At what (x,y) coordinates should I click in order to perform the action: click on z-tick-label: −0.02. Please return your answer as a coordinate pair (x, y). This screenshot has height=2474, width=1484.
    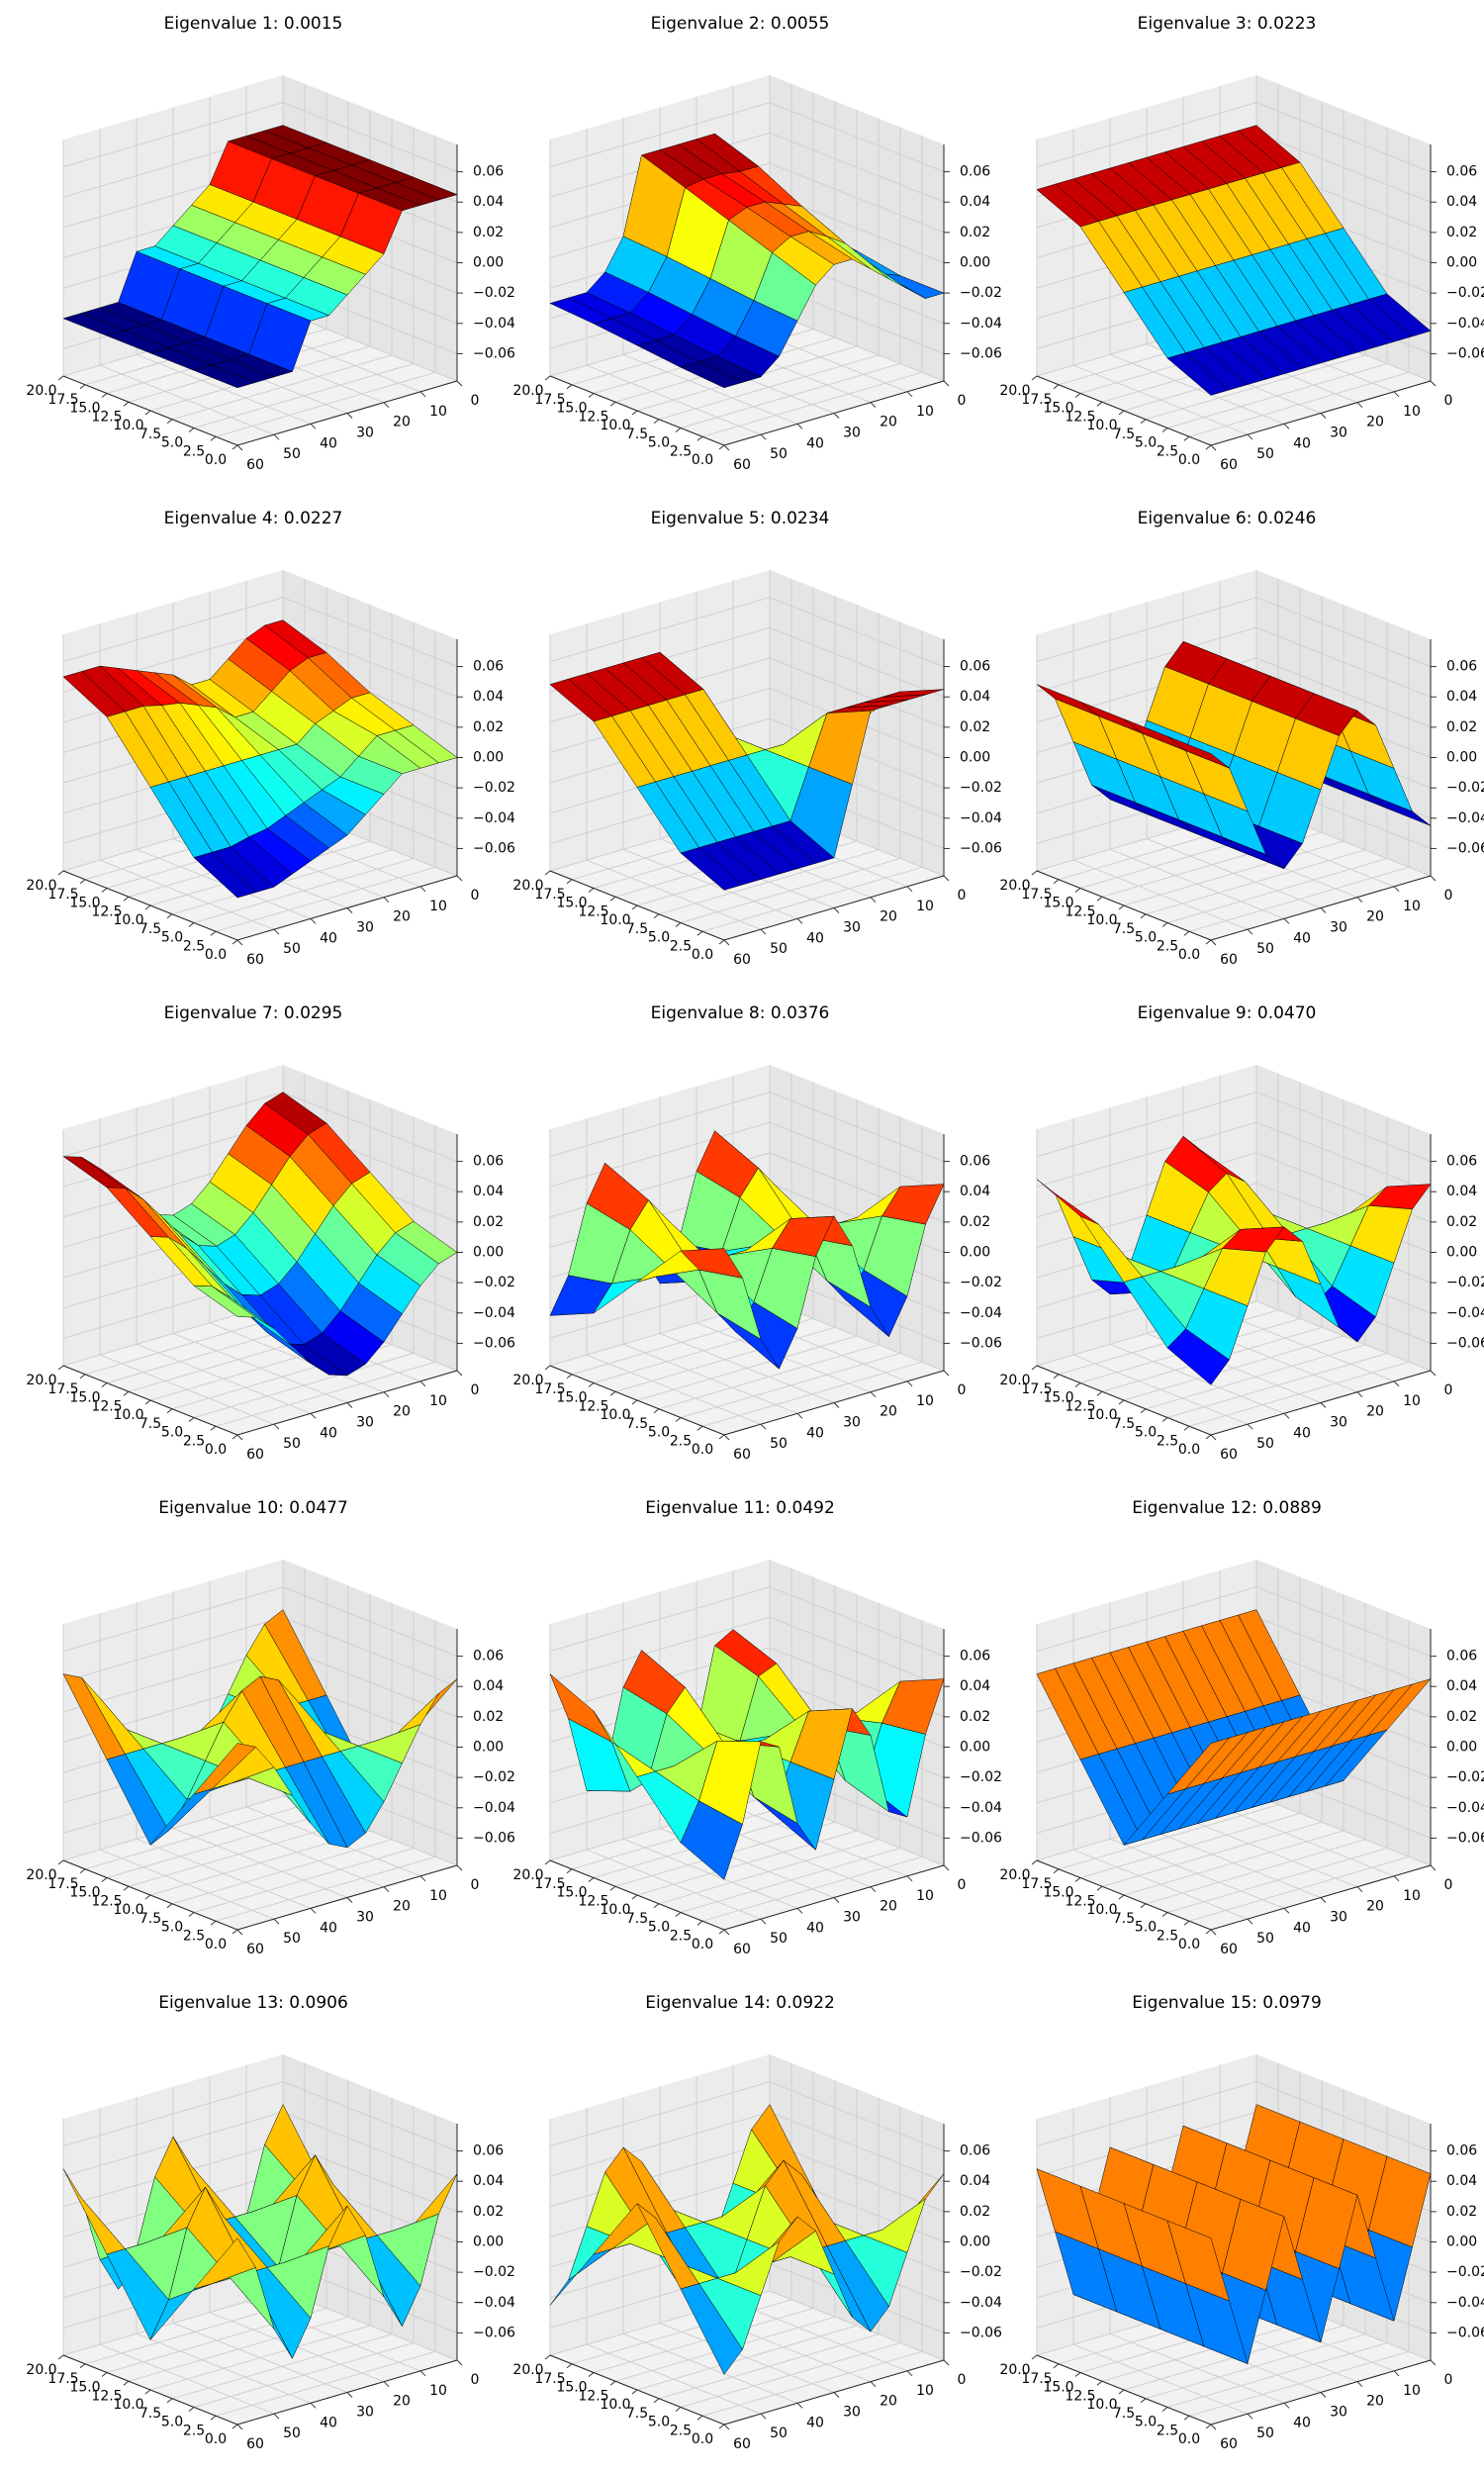
    Looking at the image, I should click on (981, 1777).